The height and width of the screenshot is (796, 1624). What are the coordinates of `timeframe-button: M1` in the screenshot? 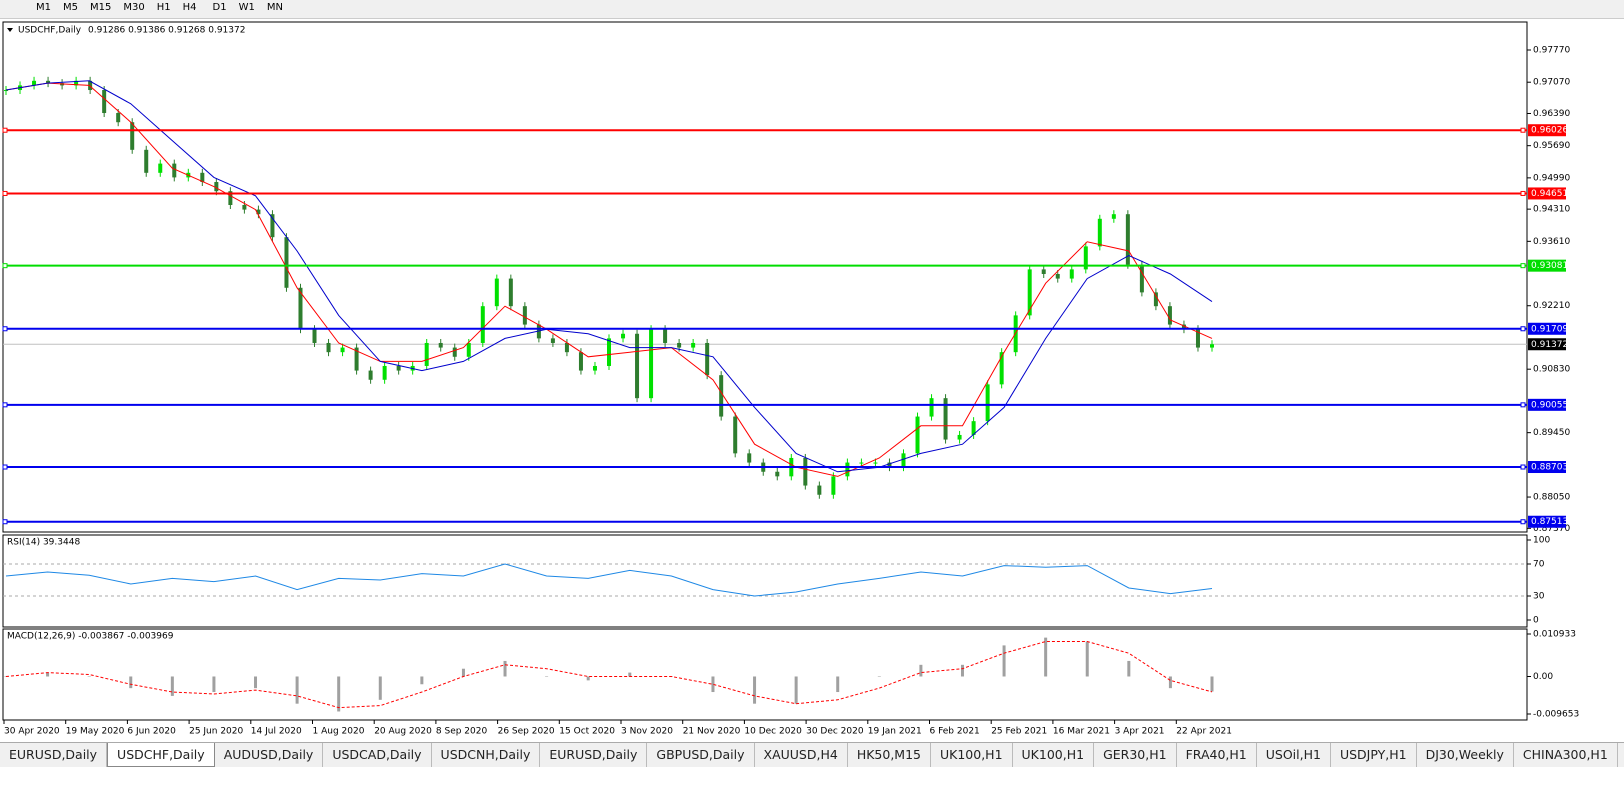 It's located at (43, 7).